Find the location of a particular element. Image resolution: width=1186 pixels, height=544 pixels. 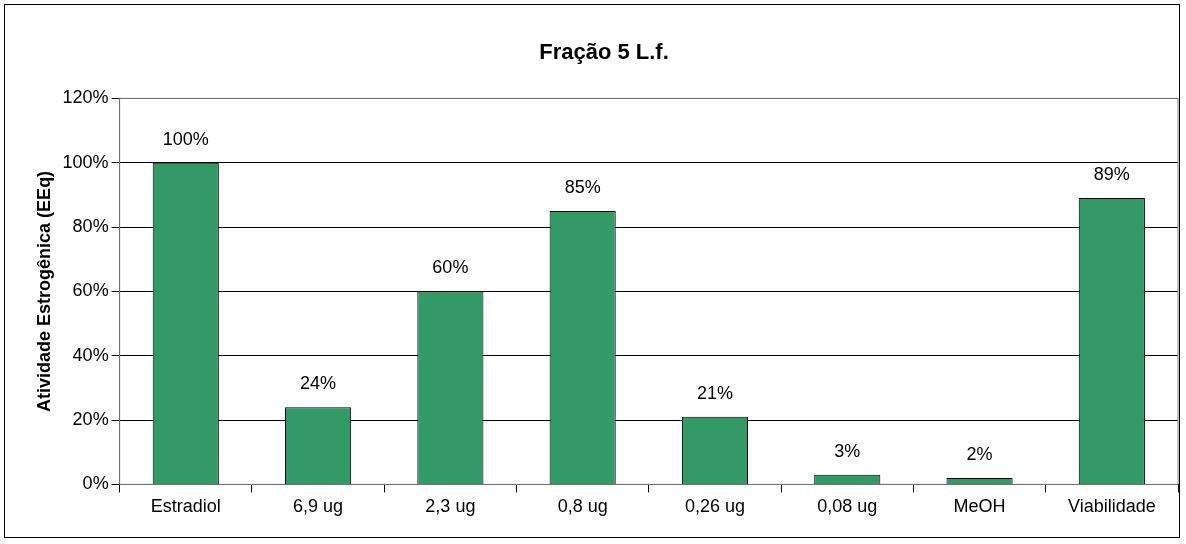

x-tick-label: 2,3 ug is located at coordinates (450, 506).